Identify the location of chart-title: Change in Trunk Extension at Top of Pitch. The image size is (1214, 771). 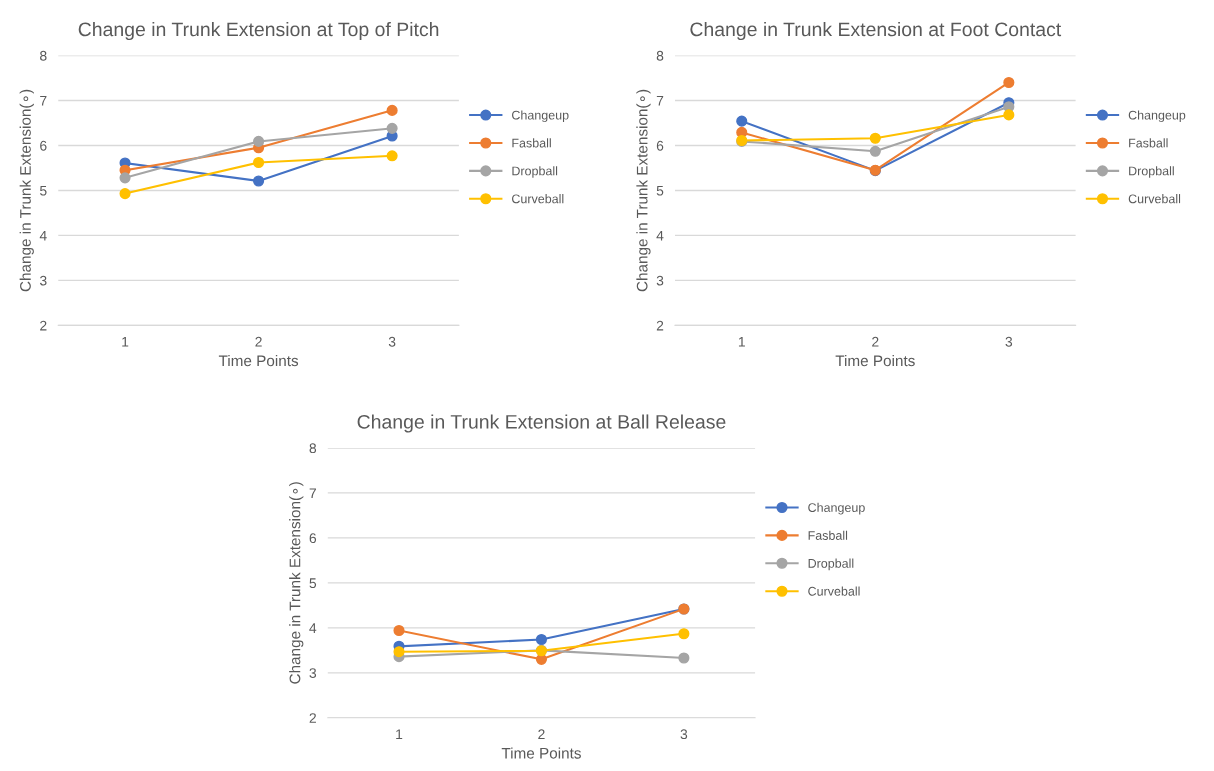
(258, 31).